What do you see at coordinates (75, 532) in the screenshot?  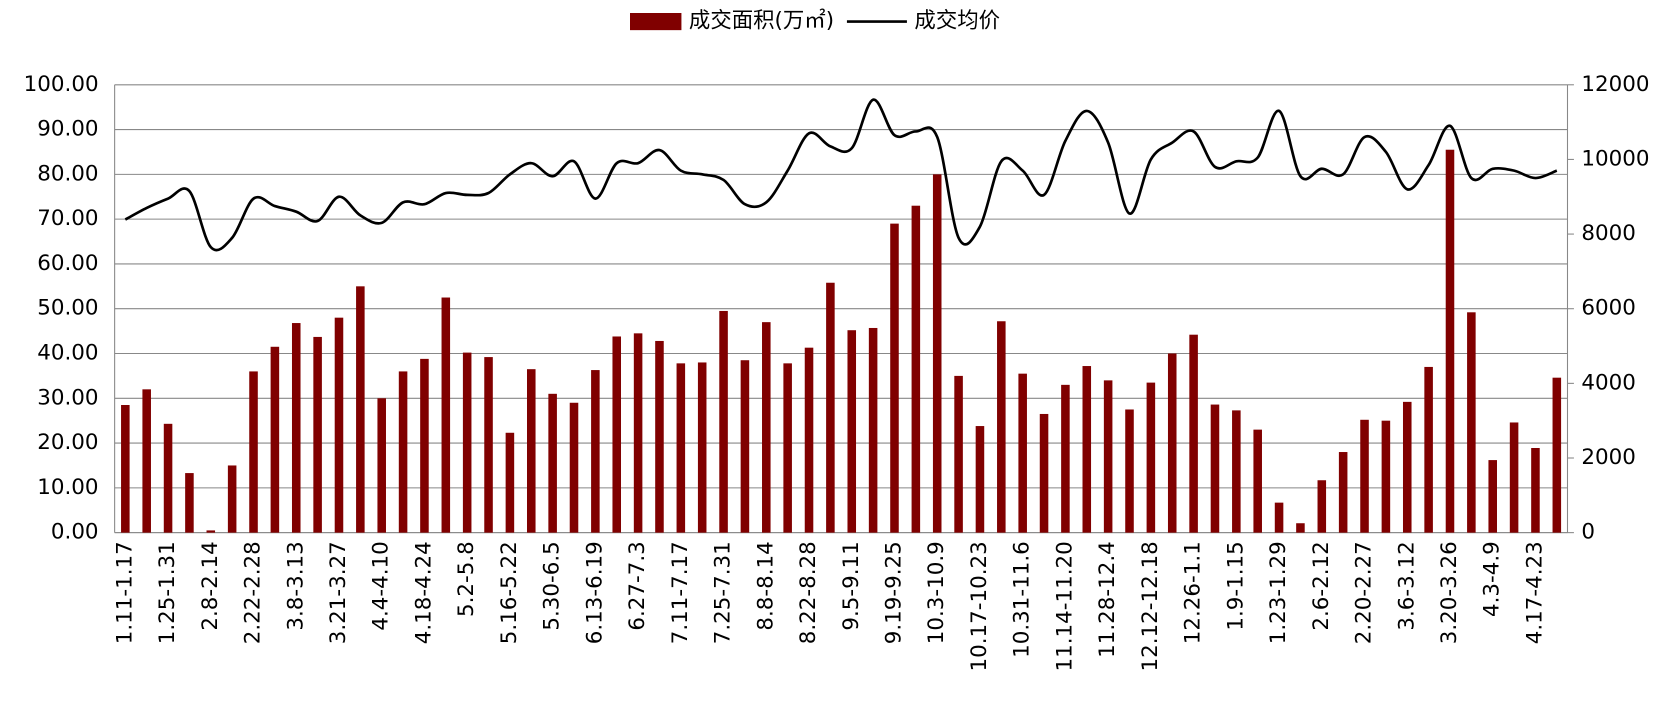 I see `y-tick-label: 0.00` at bounding box center [75, 532].